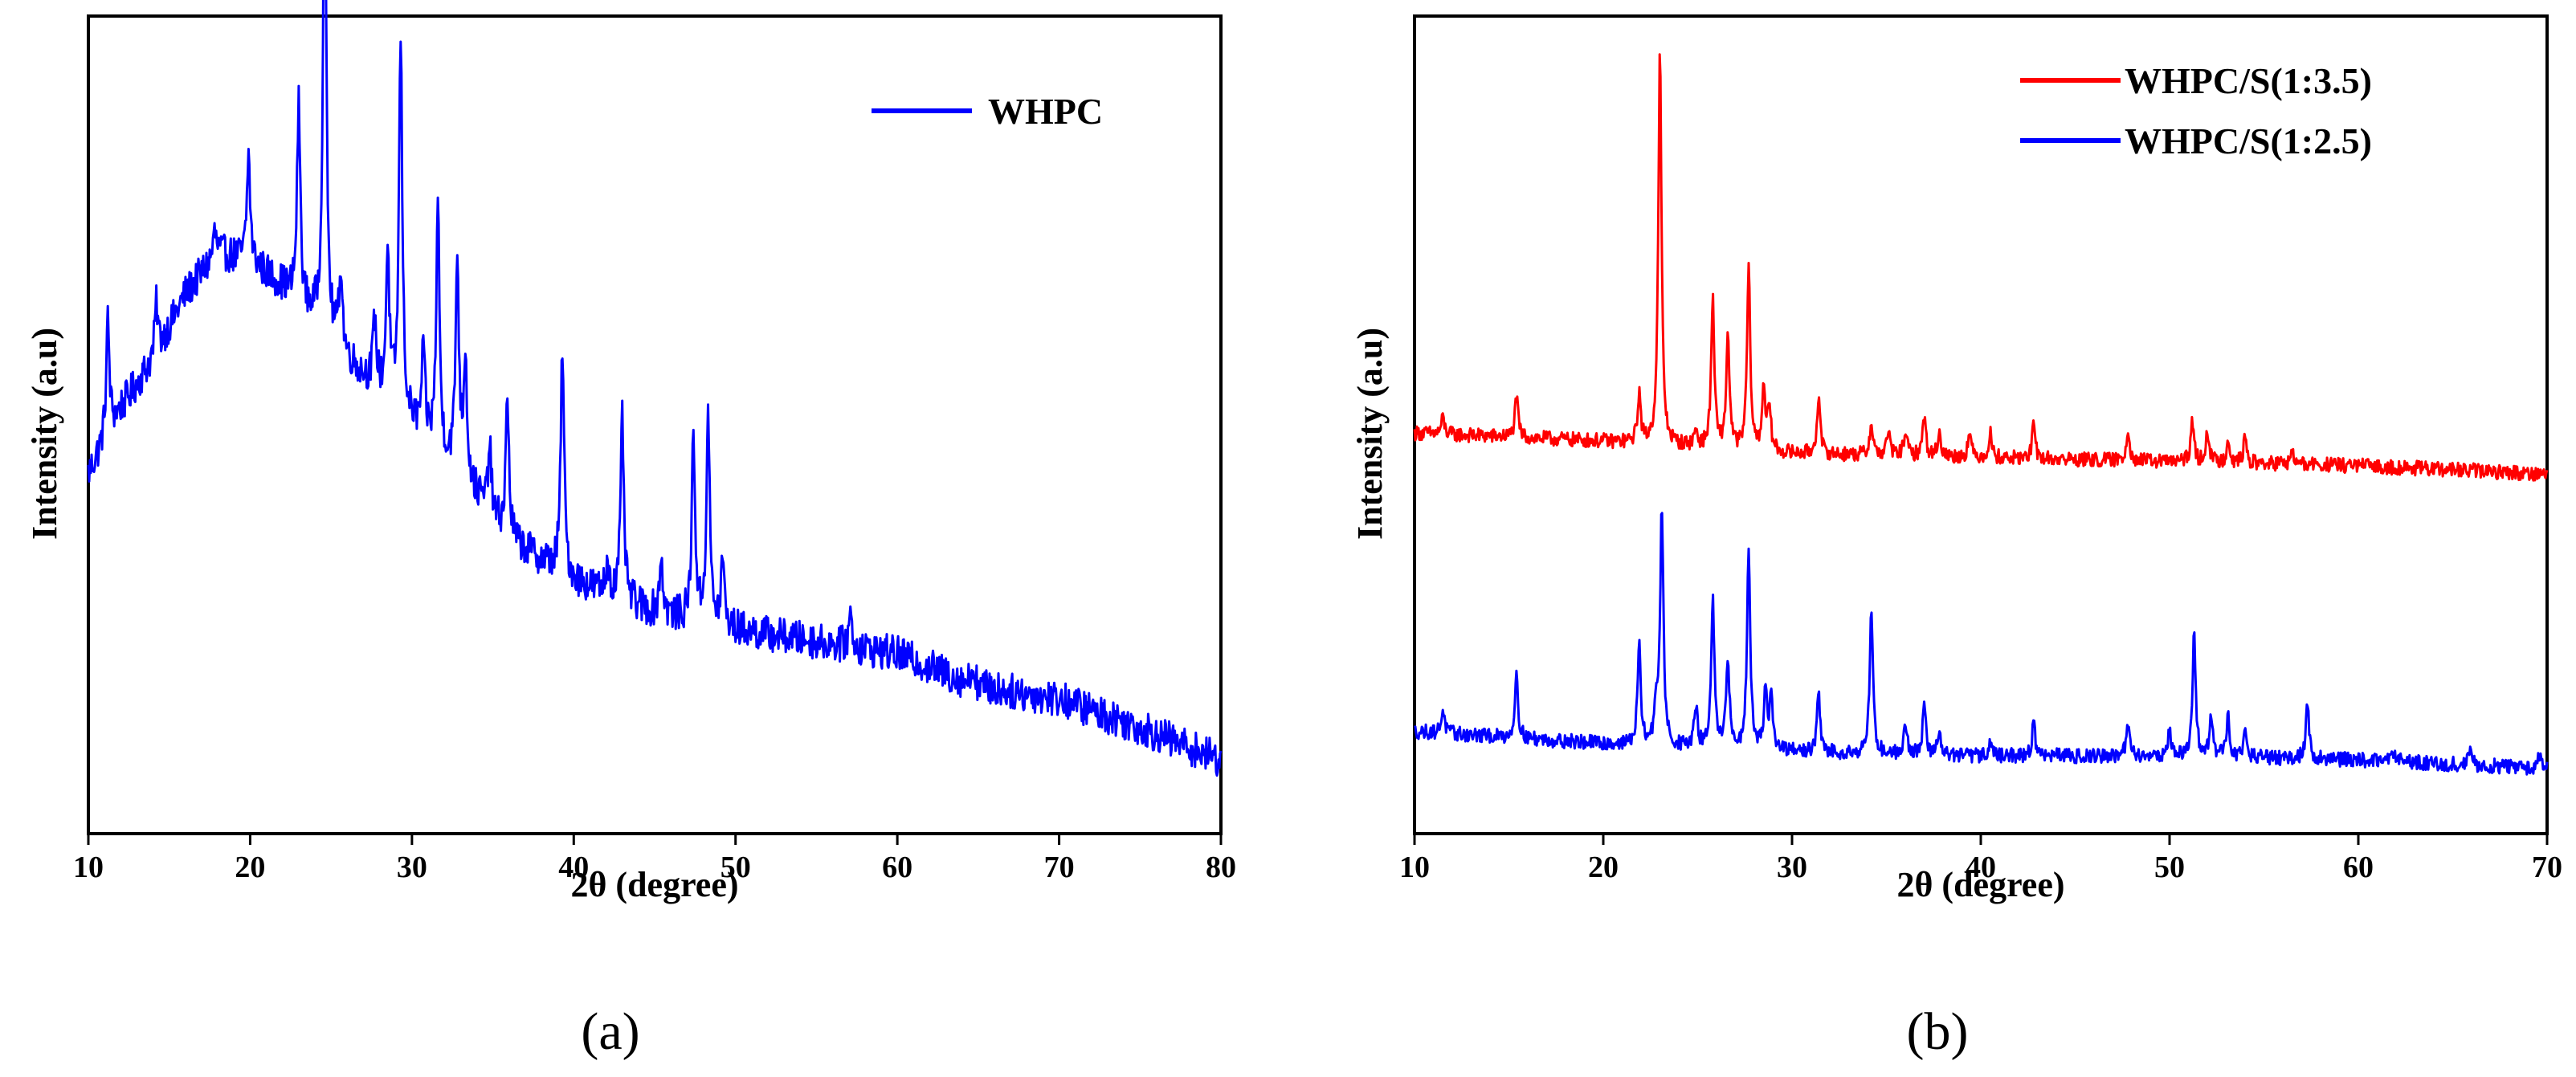  Describe the element at coordinates (2547, 868) in the screenshot. I see `panel-b-x-tick-label: 70` at that location.